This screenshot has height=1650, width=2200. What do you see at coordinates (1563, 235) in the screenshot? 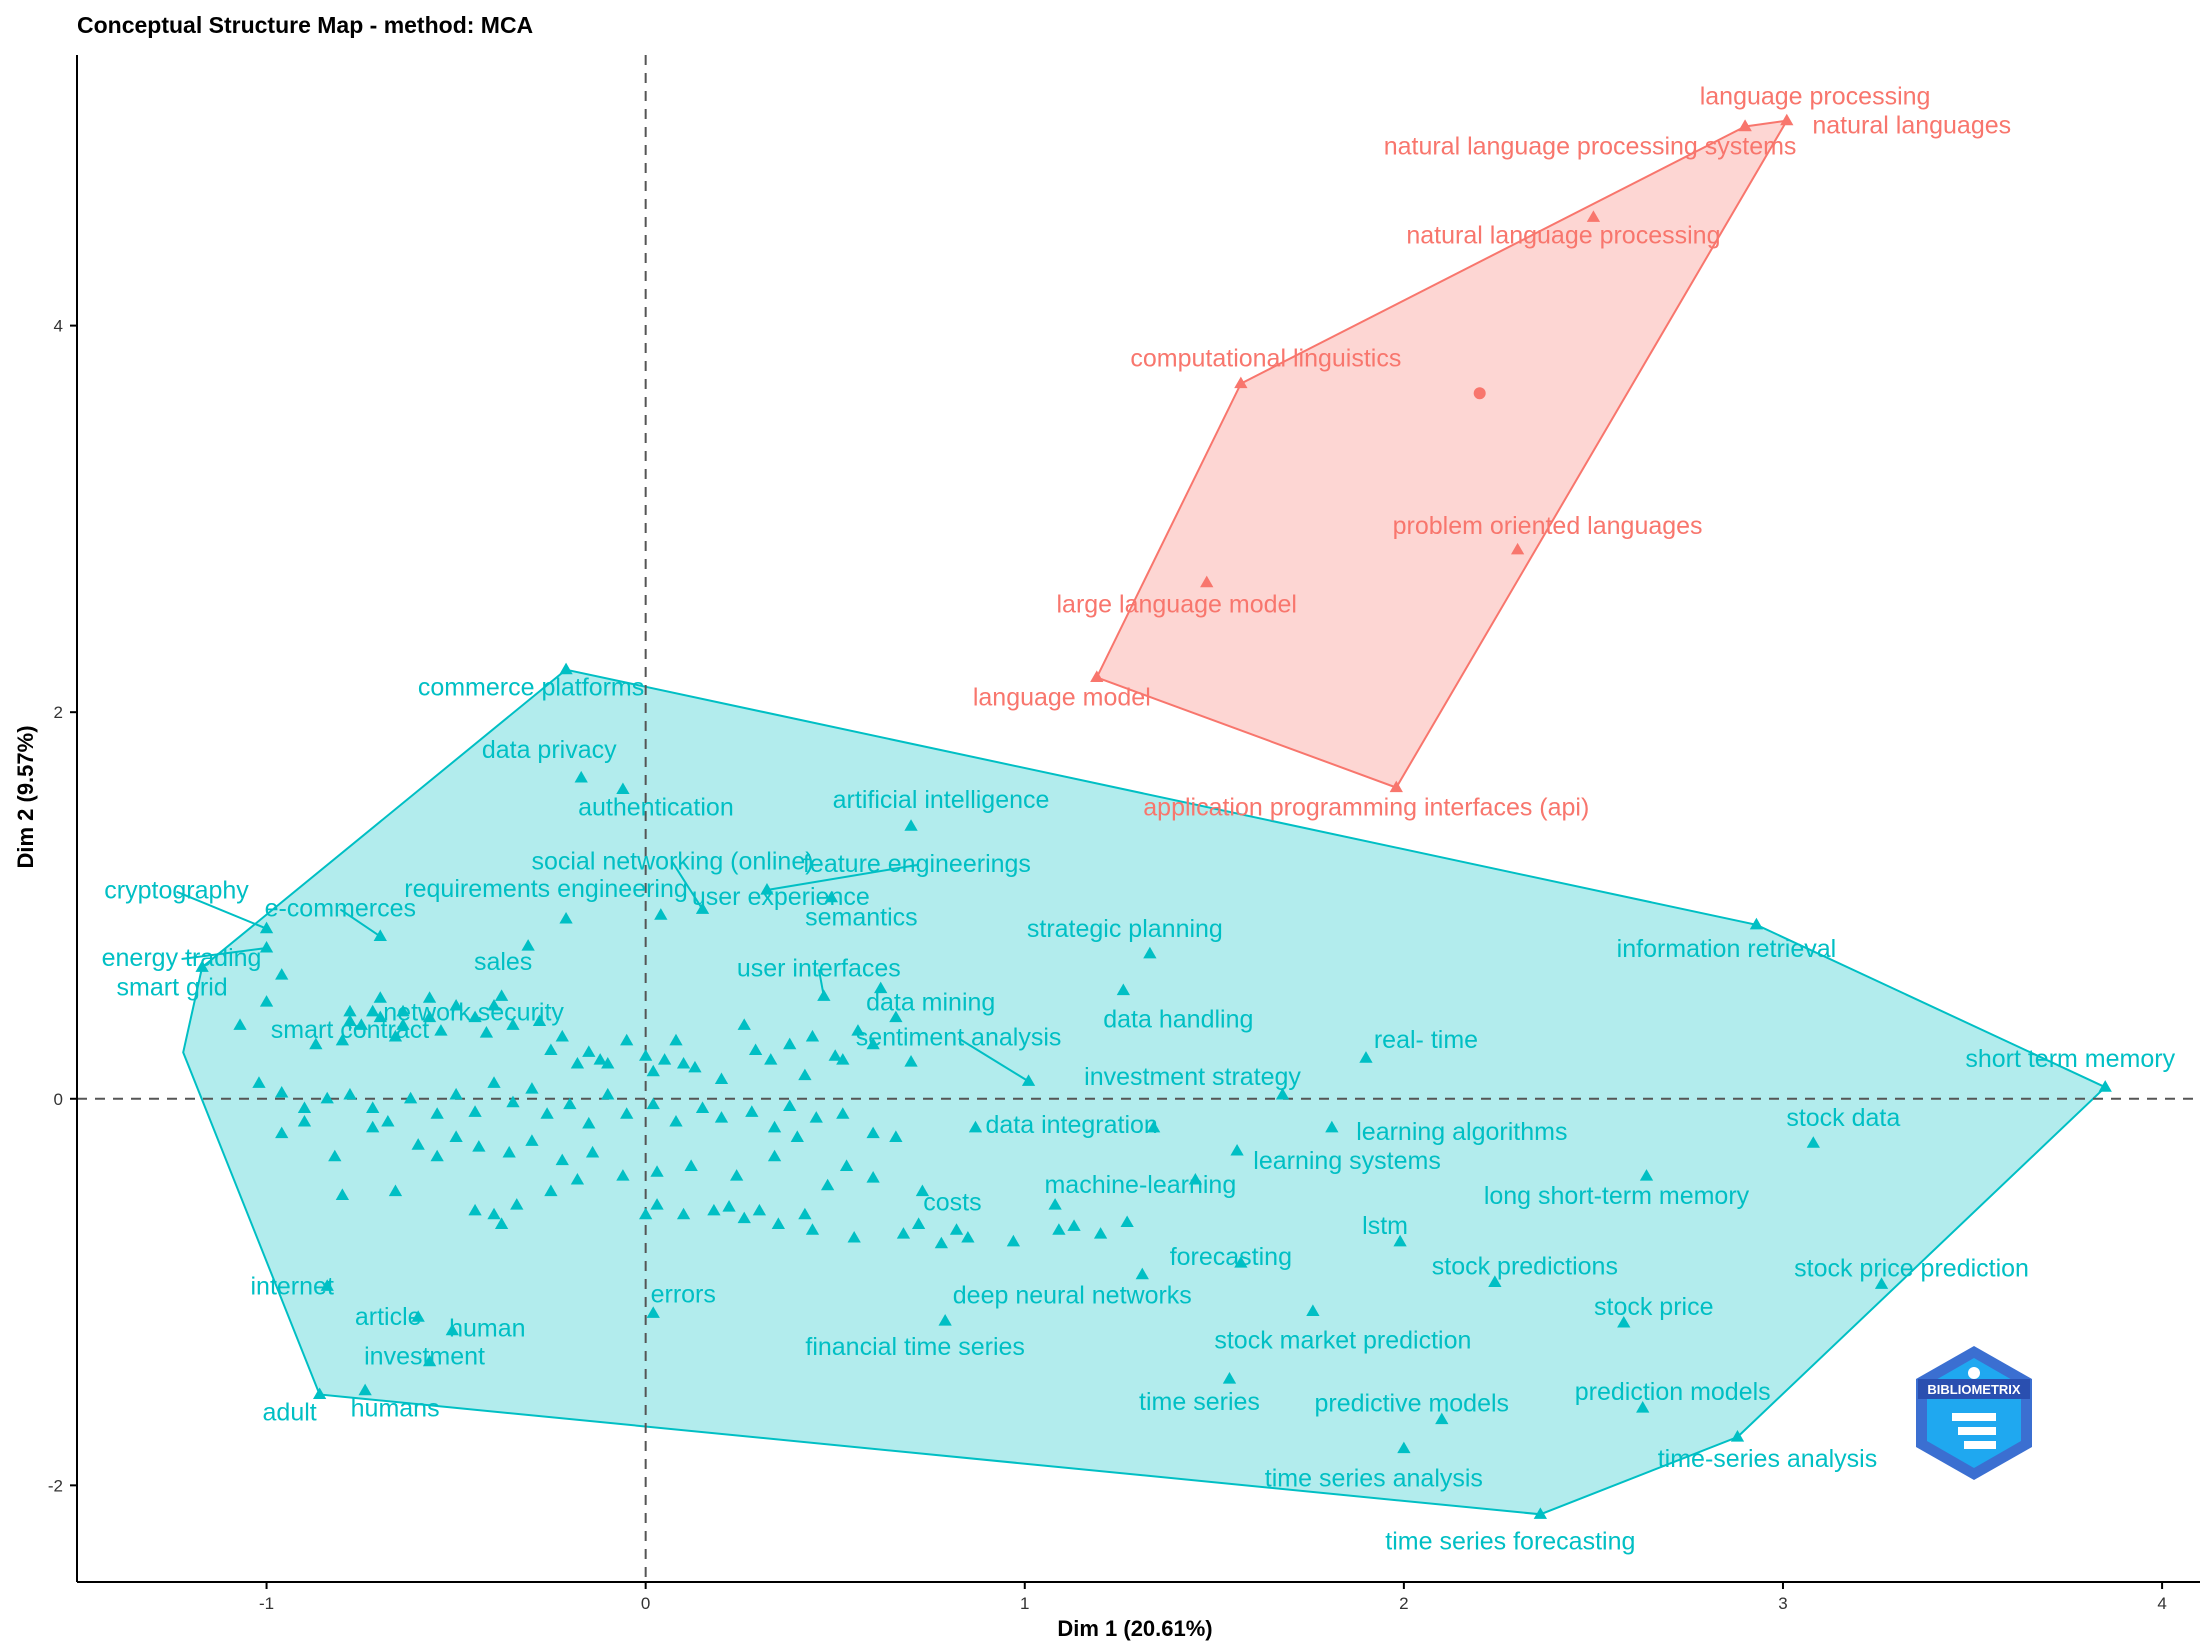
I see `point-label: natural language processing` at bounding box center [1563, 235].